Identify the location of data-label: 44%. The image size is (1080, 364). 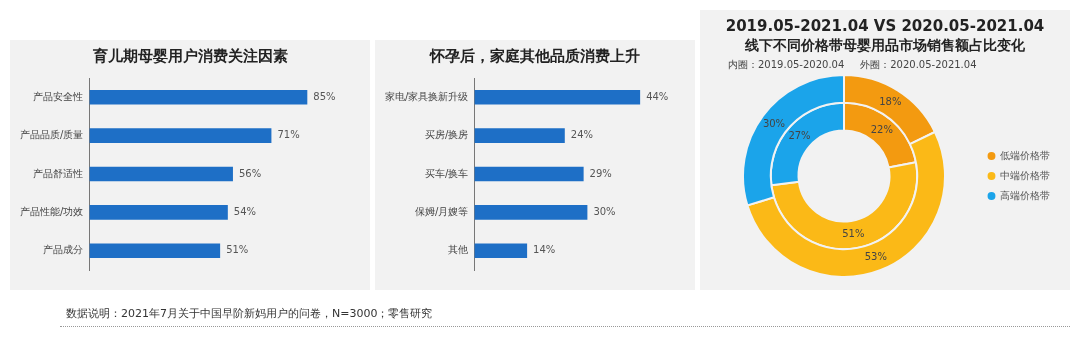
(657, 96).